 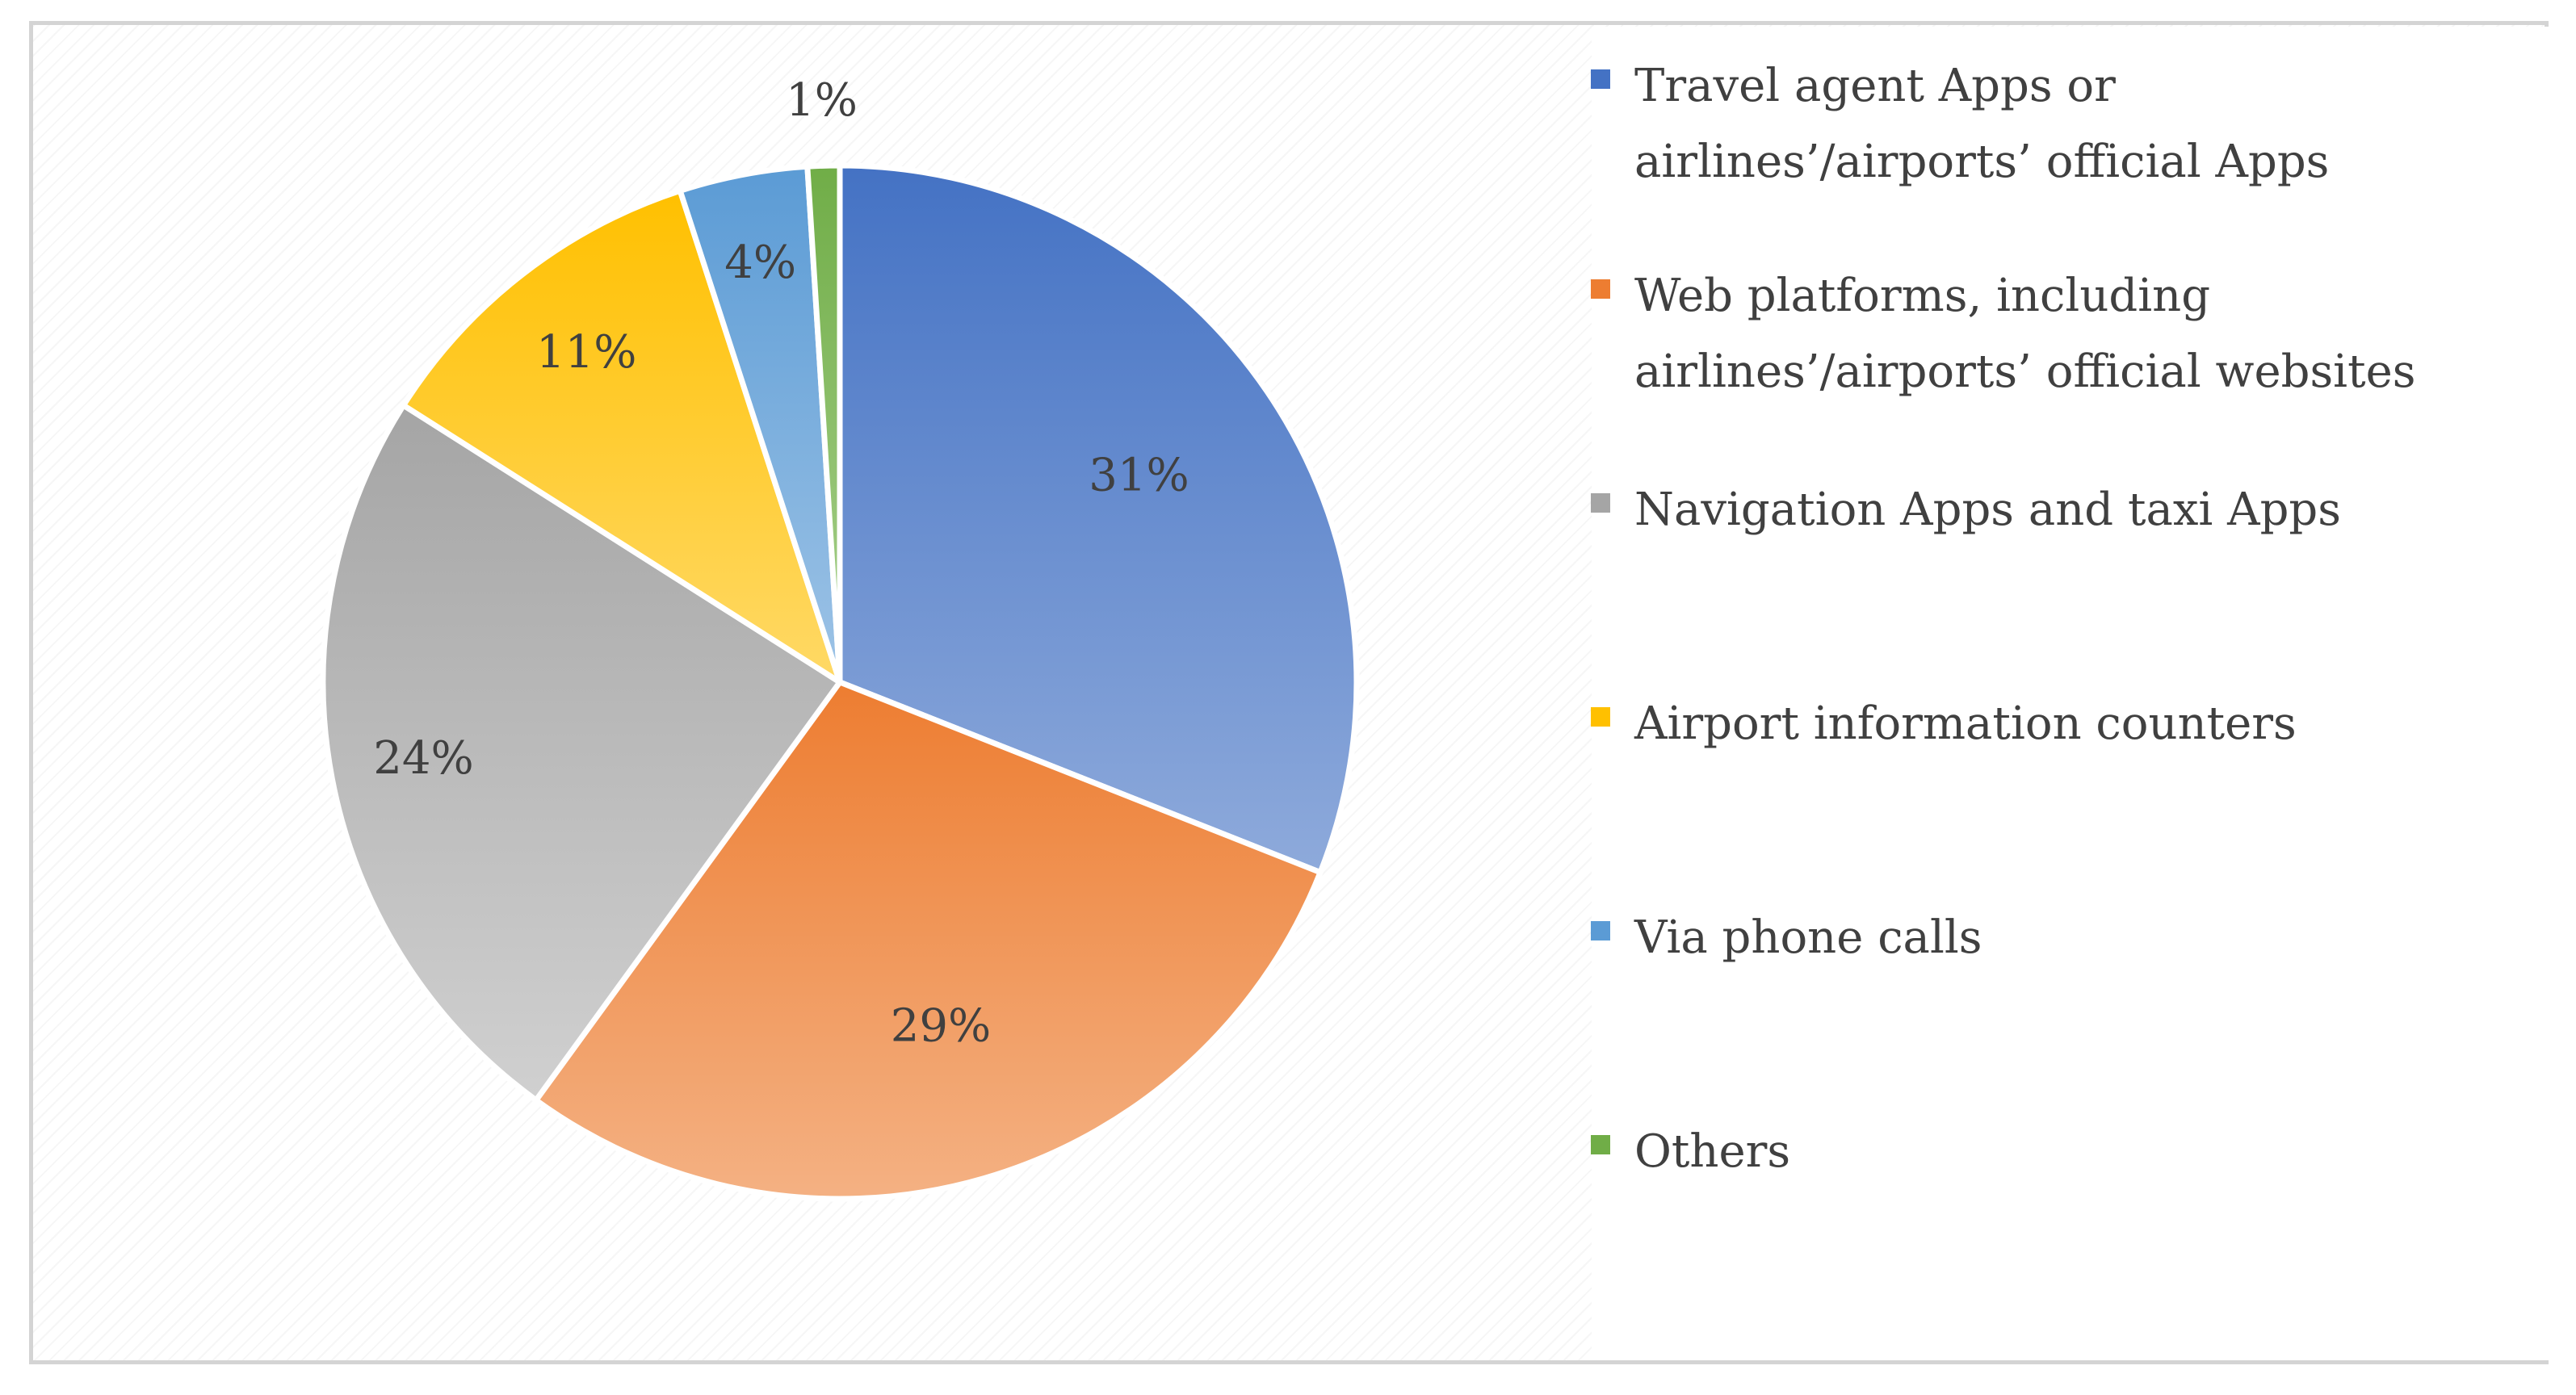 What do you see at coordinates (928, 940) in the screenshot?
I see `pie-slice-web-platforms` at bounding box center [928, 940].